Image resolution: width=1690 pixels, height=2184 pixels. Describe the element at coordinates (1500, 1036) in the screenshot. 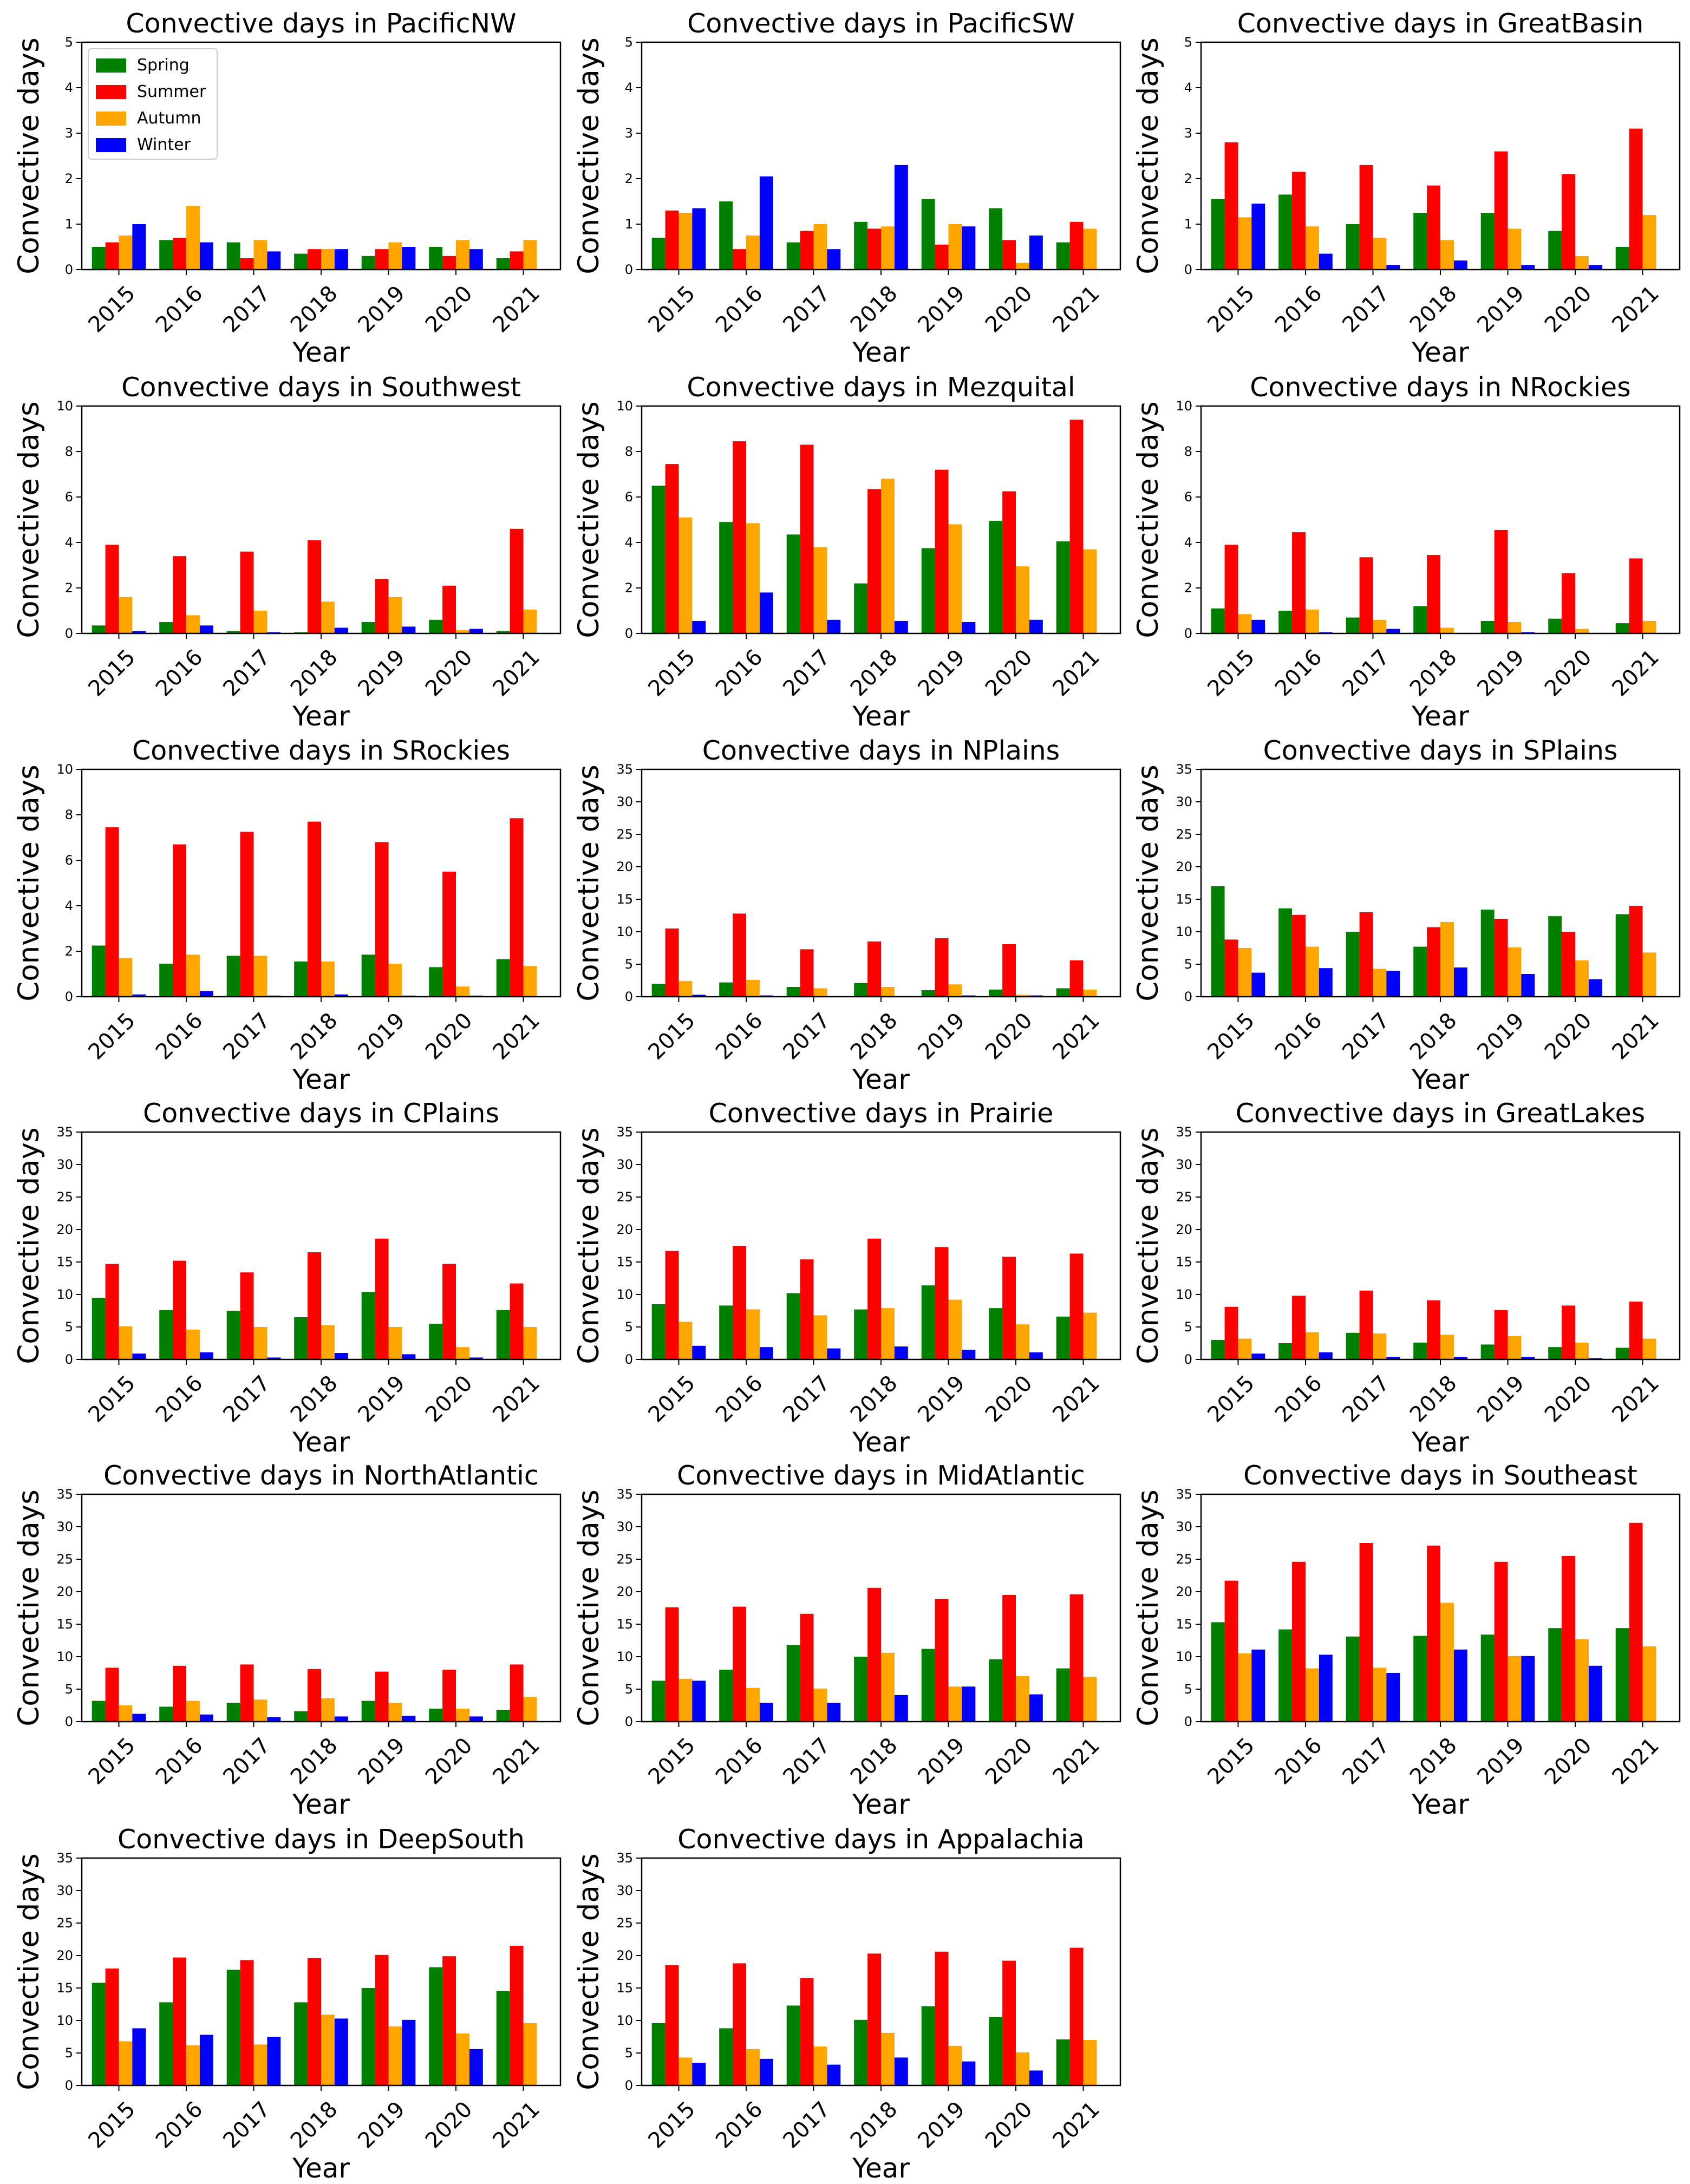

I see `x-tick-label: 2019` at that location.